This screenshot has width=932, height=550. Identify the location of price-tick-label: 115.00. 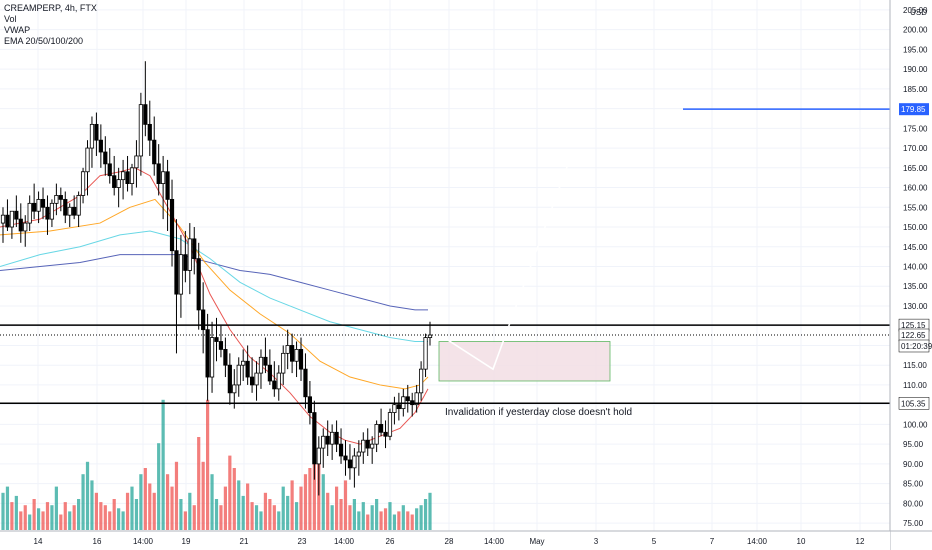
(915, 365).